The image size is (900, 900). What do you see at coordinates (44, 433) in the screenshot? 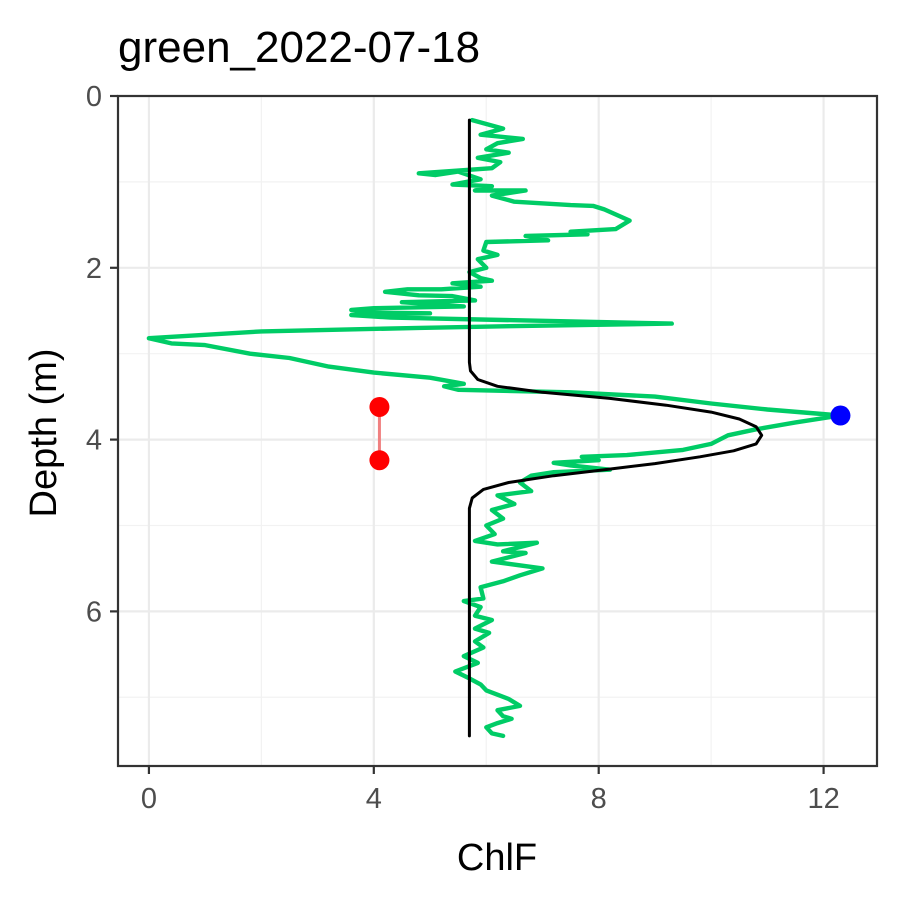
I see `y-axis-label: Depth (m)` at bounding box center [44, 433].